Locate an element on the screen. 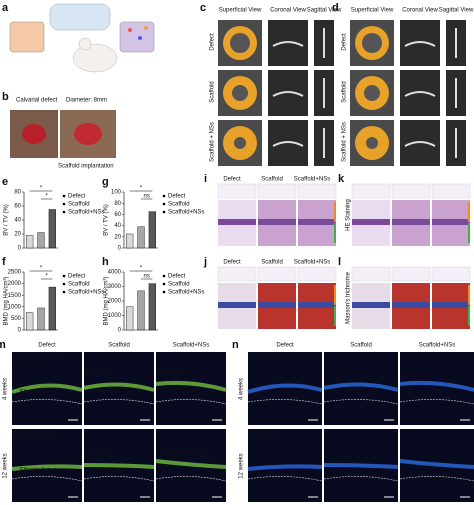 The height and width of the screenshot is (505, 474). row-label: Scaffold + NSs is located at coordinates (213, 142).